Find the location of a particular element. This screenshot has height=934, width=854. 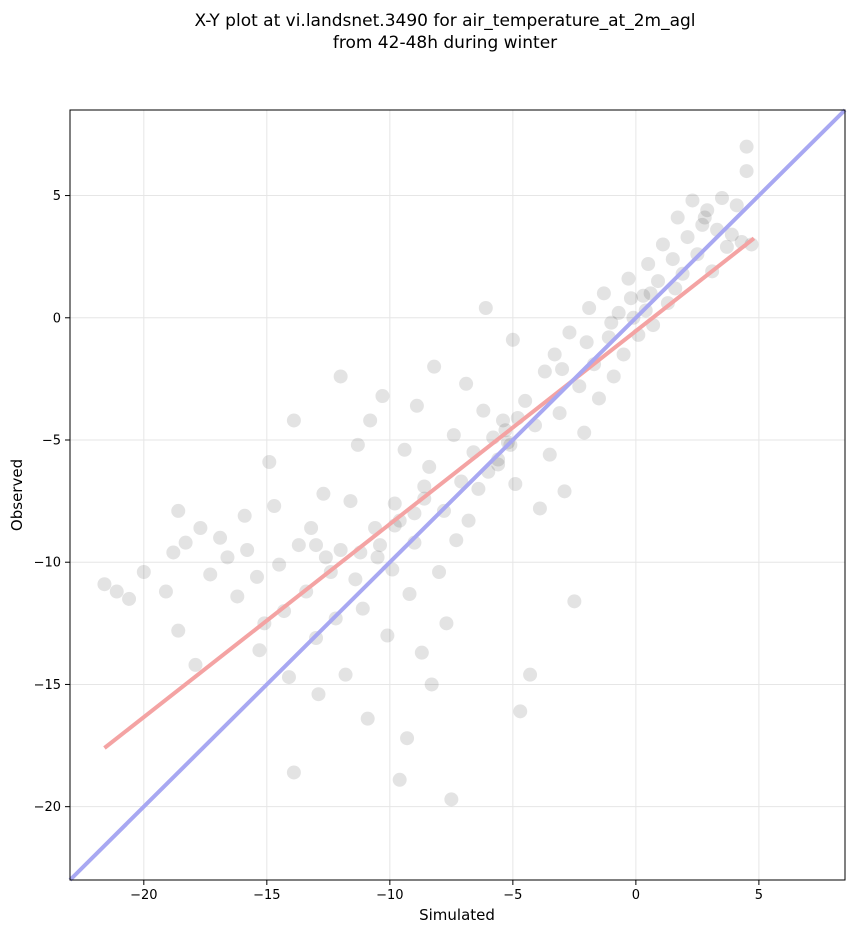

x-axis-label: Simulated is located at coordinates (457, 915).